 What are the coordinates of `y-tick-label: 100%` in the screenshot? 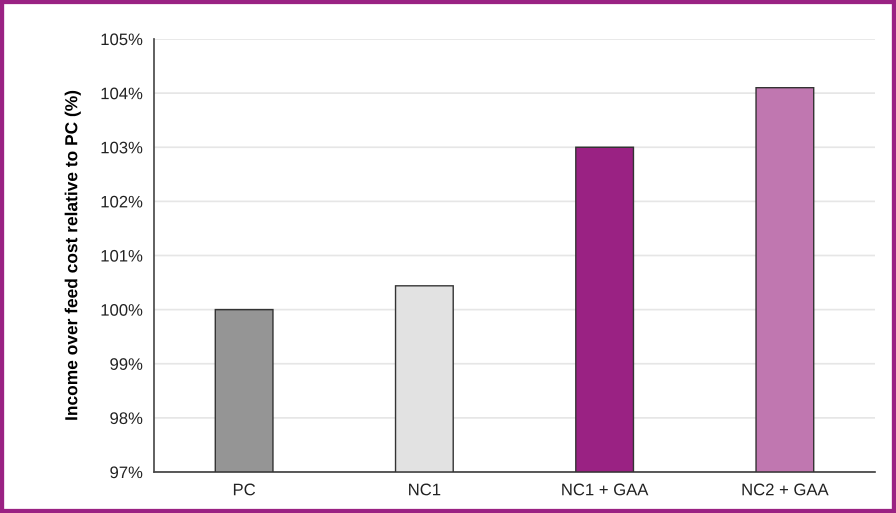 It's located at (122, 310).